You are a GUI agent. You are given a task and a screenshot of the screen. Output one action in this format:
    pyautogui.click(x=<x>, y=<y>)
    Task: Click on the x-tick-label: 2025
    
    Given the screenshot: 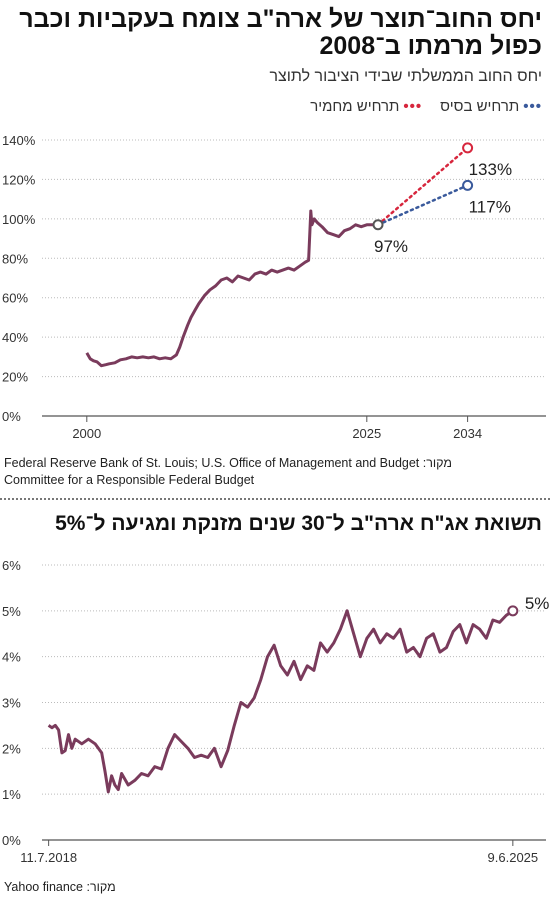 What is the action you would take?
    pyautogui.click(x=366, y=433)
    